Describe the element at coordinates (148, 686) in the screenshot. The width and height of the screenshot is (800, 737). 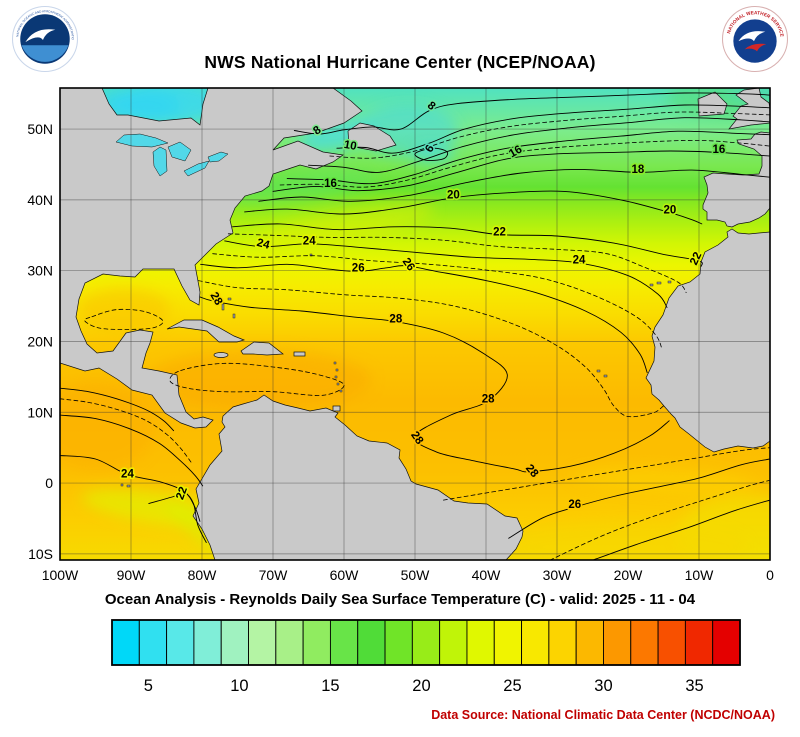
I see `colorbar-tick-label: 5` at that location.